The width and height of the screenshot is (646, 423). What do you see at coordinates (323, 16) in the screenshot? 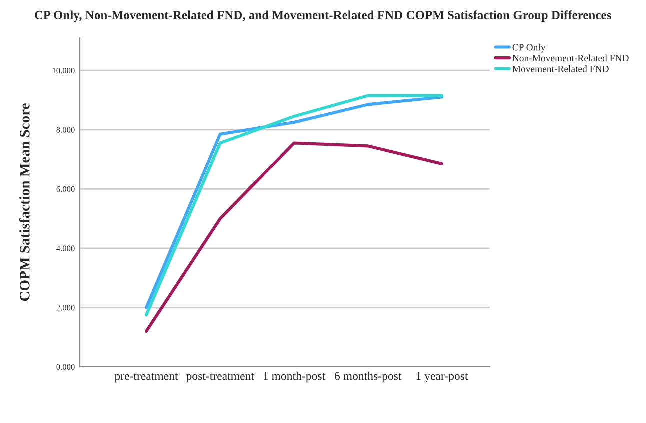
I see `chart-title: CP Only, Non-Movement-Related FND, and Movement-Related FND COPM Satisfaction Group Differences` at bounding box center [323, 16].